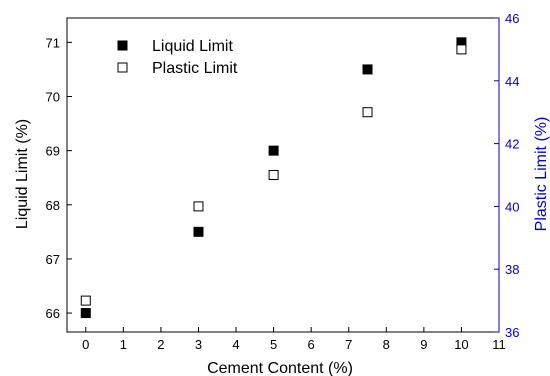 This screenshot has height=376, width=550. What do you see at coordinates (22, 174) in the screenshot?
I see `y-axis-title: Liquid Limit (%)` at bounding box center [22, 174].